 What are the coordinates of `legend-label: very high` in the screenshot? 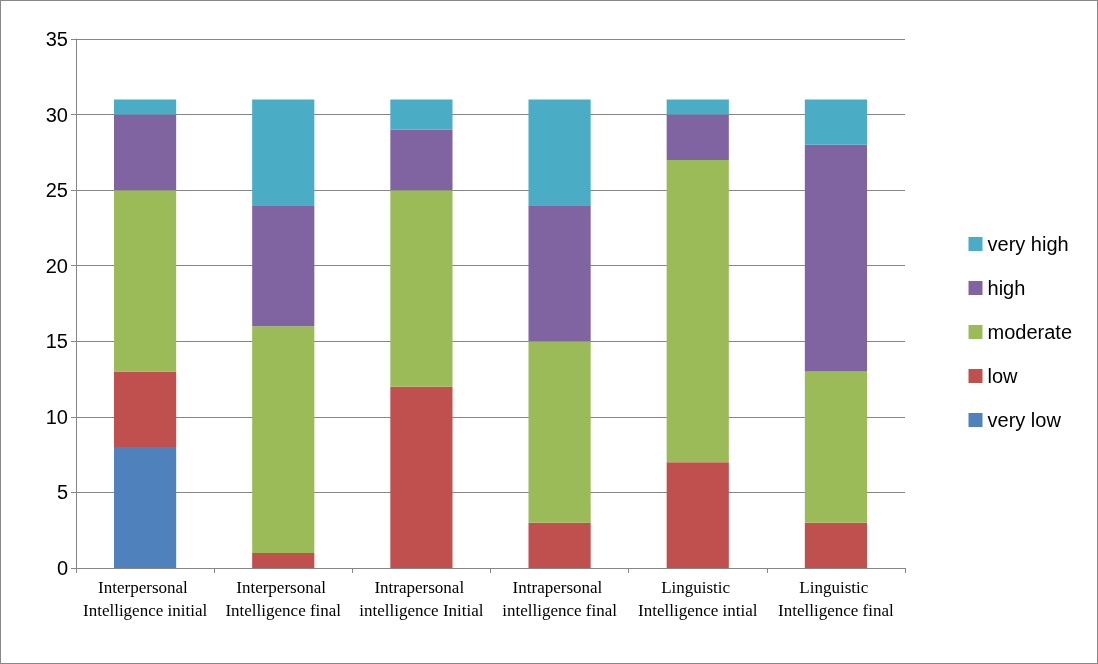 It's located at (1028, 244).